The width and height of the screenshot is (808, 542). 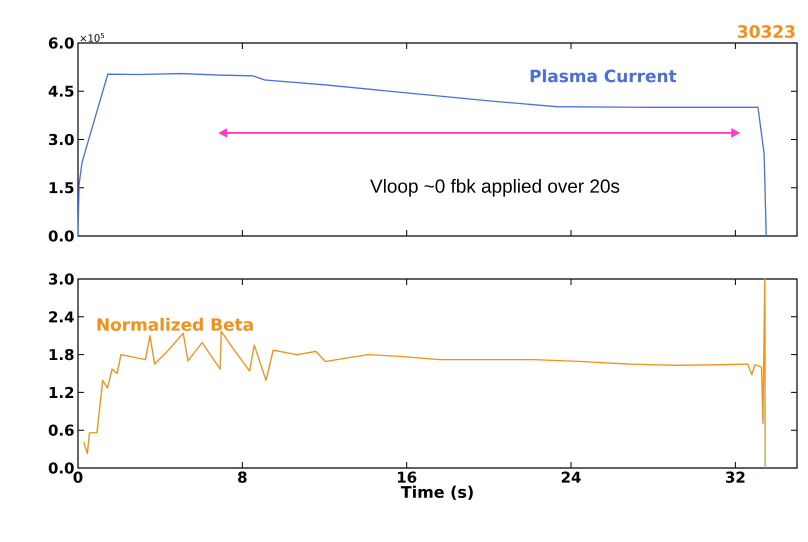 I want to click on x-axis-title: Time (s), so click(x=436, y=493).